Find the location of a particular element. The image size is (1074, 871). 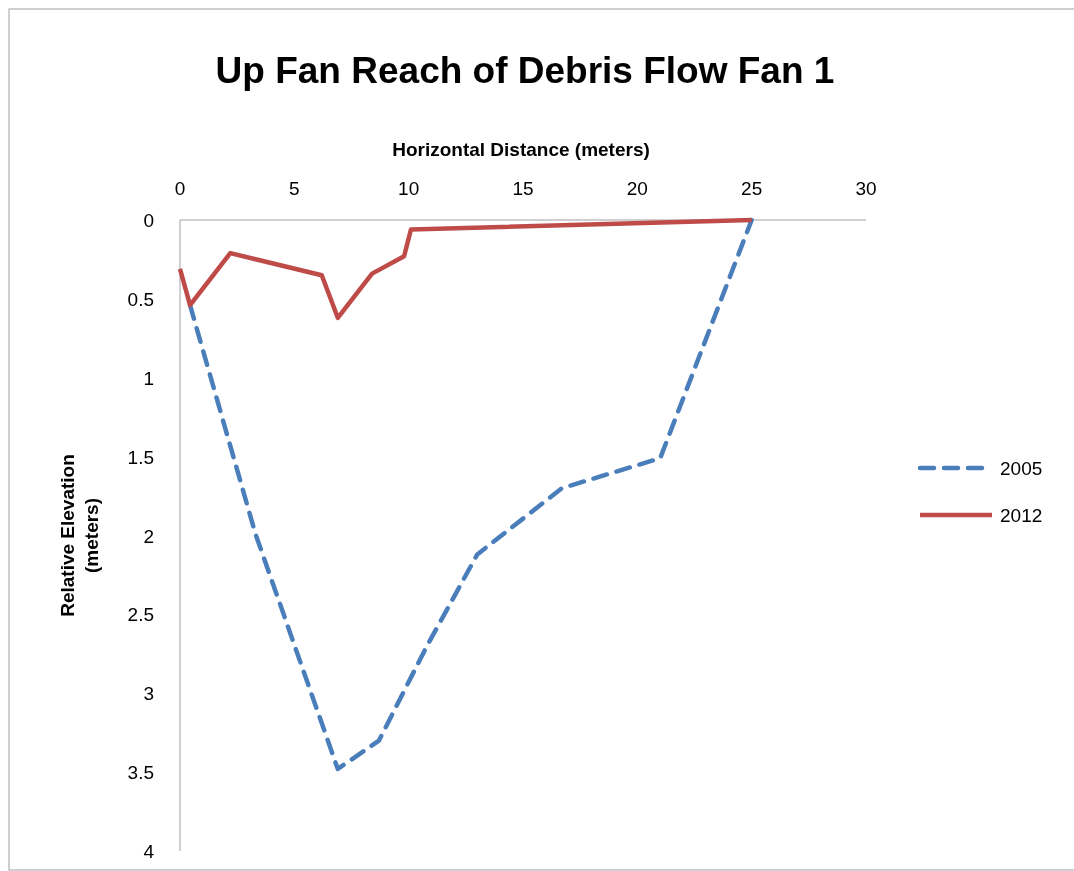

y-tick-label: 0.5 is located at coordinates (140, 299).